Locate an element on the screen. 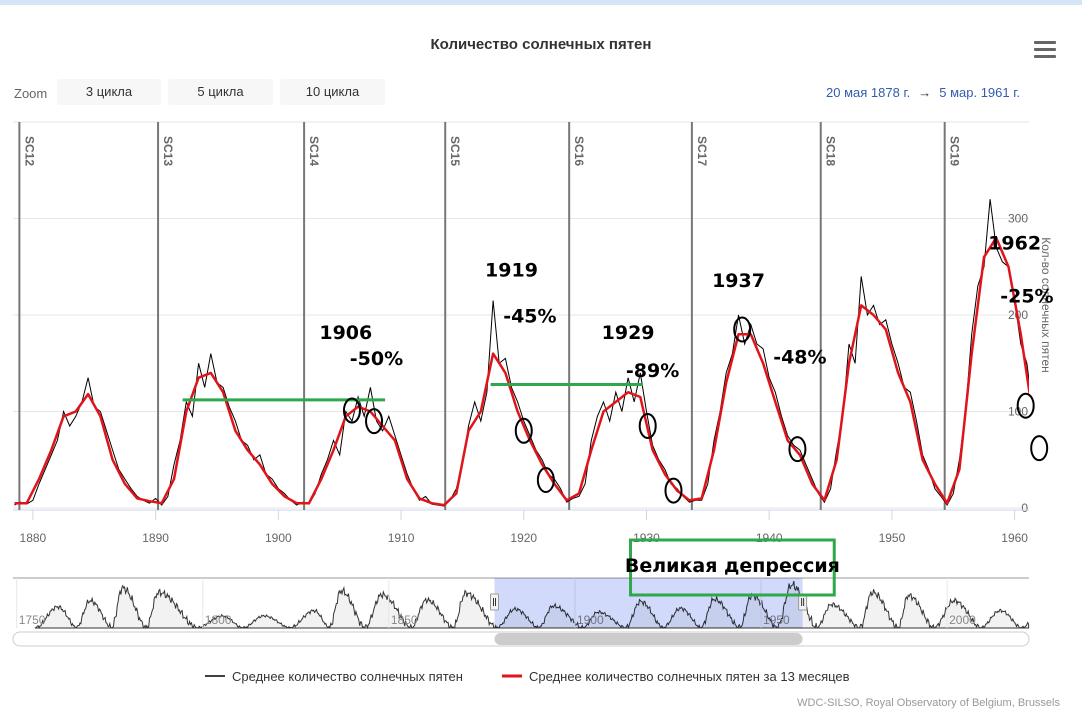  cycle-label: SC18 is located at coordinates (831, 151).